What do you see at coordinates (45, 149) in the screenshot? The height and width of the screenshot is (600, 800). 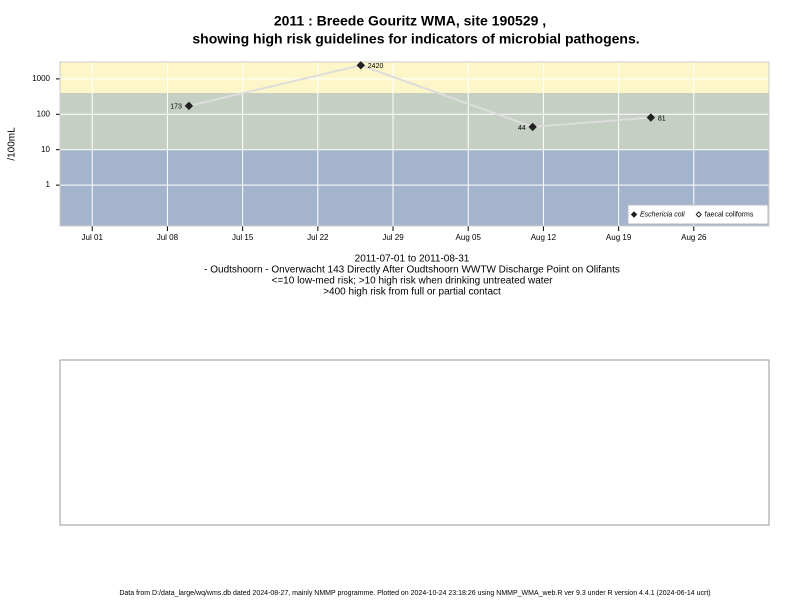 I see `y-tick-label: 10` at bounding box center [45, 149].